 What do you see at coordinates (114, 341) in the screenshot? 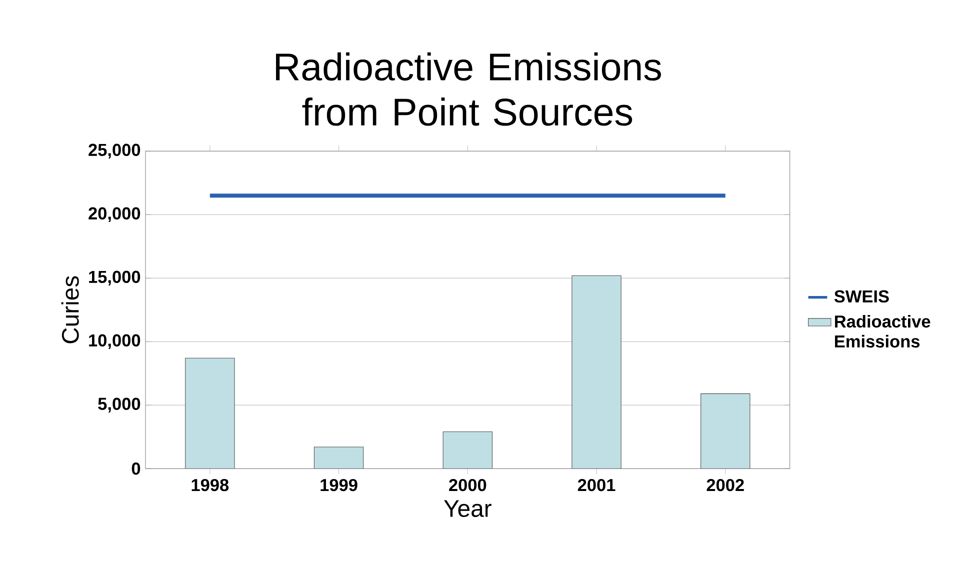
I see `y-tick-label: 10,000` at bounding box center [114, 341].